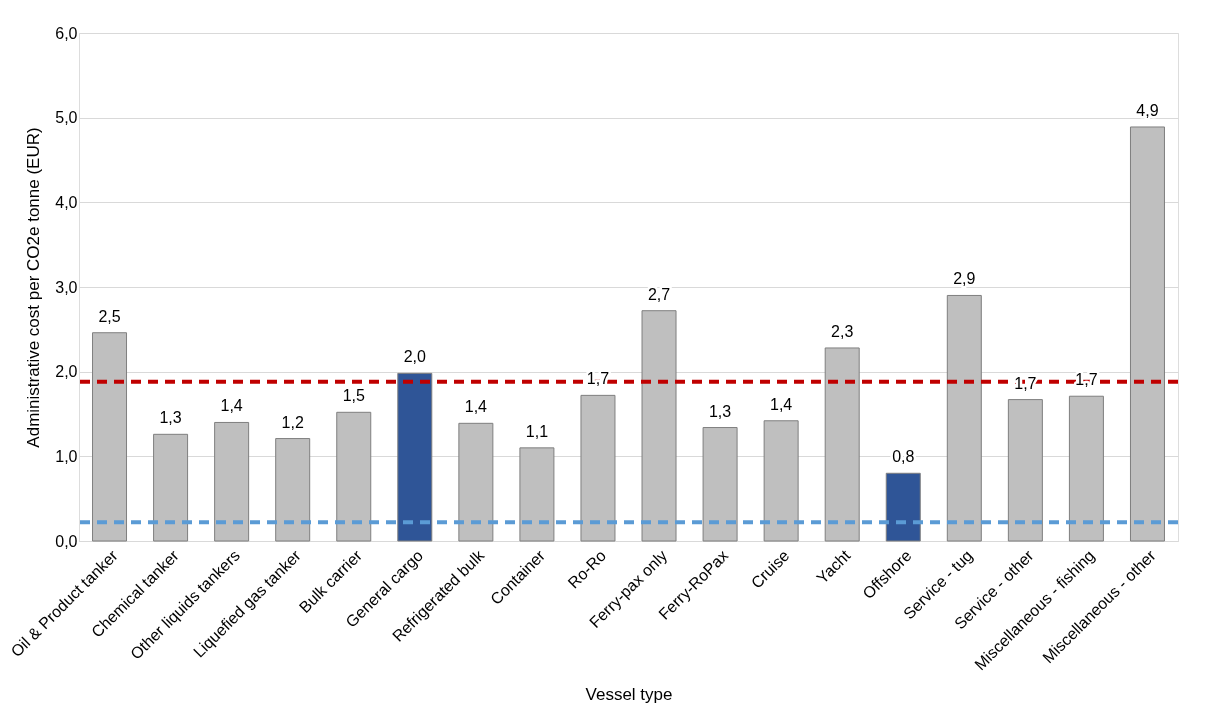  What do you see at coordinates (66, 118) in the screenshot?
I see `y-tick-label: 5,0` at bounding box center [66, 118].